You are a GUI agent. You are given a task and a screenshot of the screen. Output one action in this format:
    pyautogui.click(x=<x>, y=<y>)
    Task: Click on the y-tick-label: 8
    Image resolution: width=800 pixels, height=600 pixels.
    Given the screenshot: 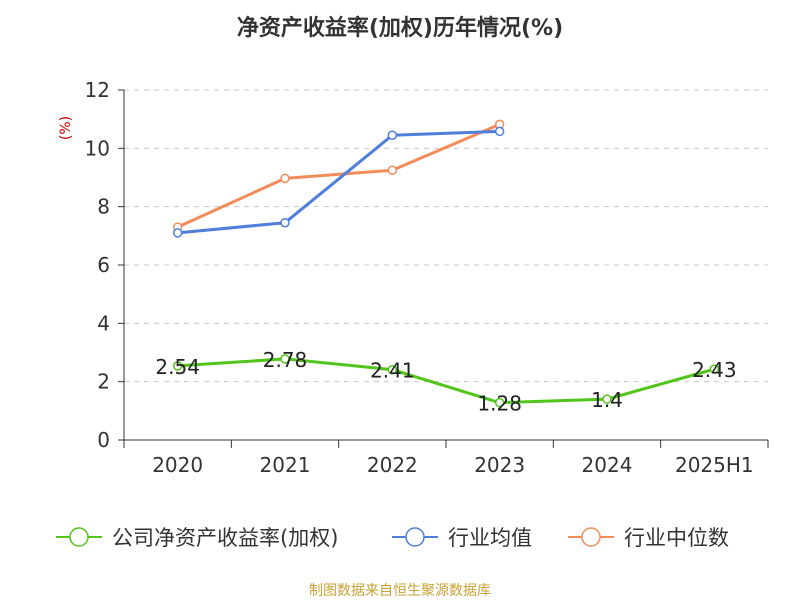 What is the action you would take?
    pyautogui.click(x=103, y=207)
    